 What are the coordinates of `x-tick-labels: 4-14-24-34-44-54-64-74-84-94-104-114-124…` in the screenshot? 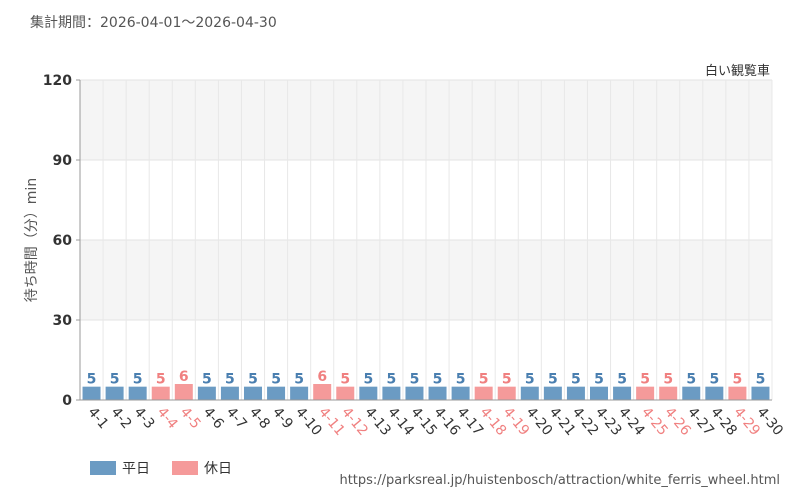 It's located at (435, 421).